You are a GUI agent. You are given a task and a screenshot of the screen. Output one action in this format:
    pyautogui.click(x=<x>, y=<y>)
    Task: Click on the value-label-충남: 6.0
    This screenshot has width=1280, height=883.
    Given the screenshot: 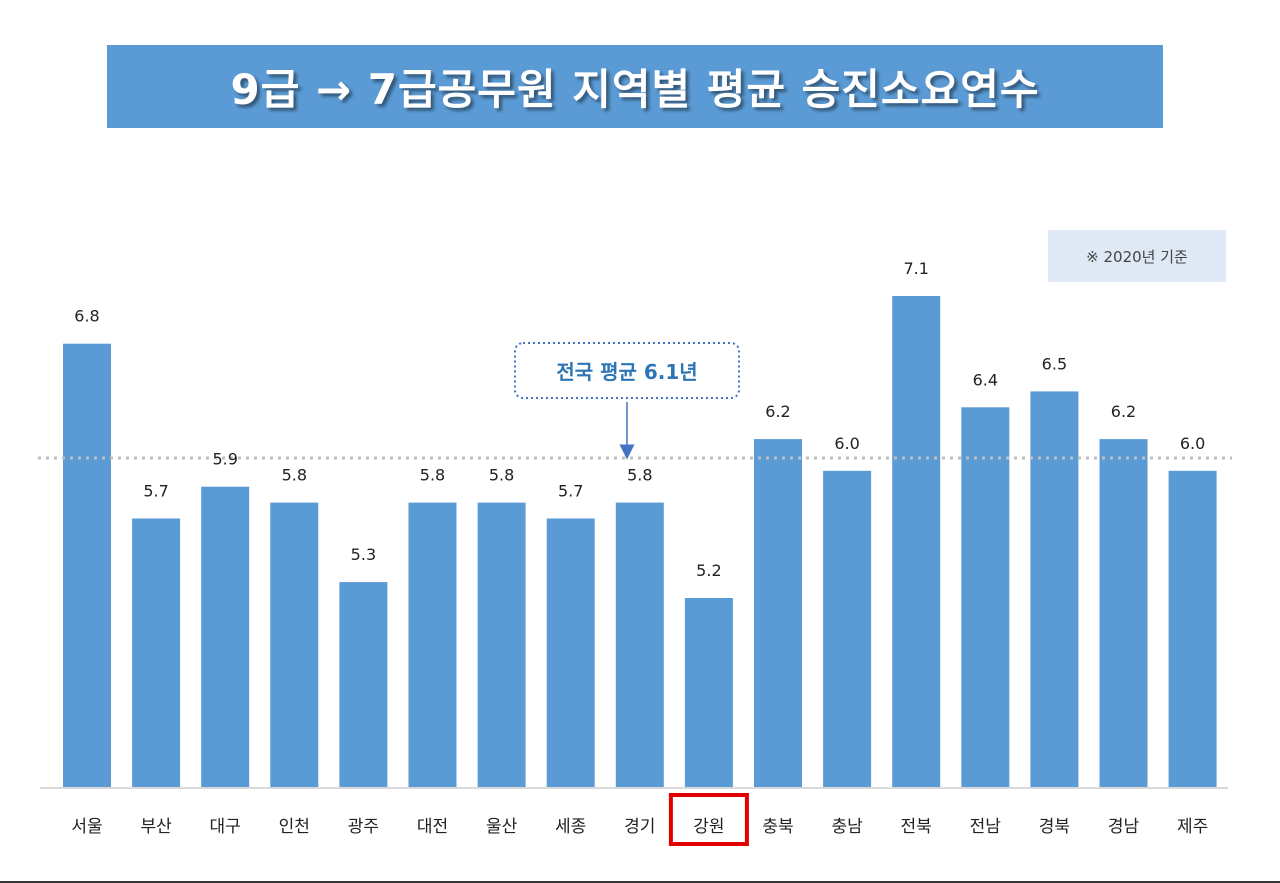 What is the action you would take?
    pyautogui.click(x=846, y=443)
    